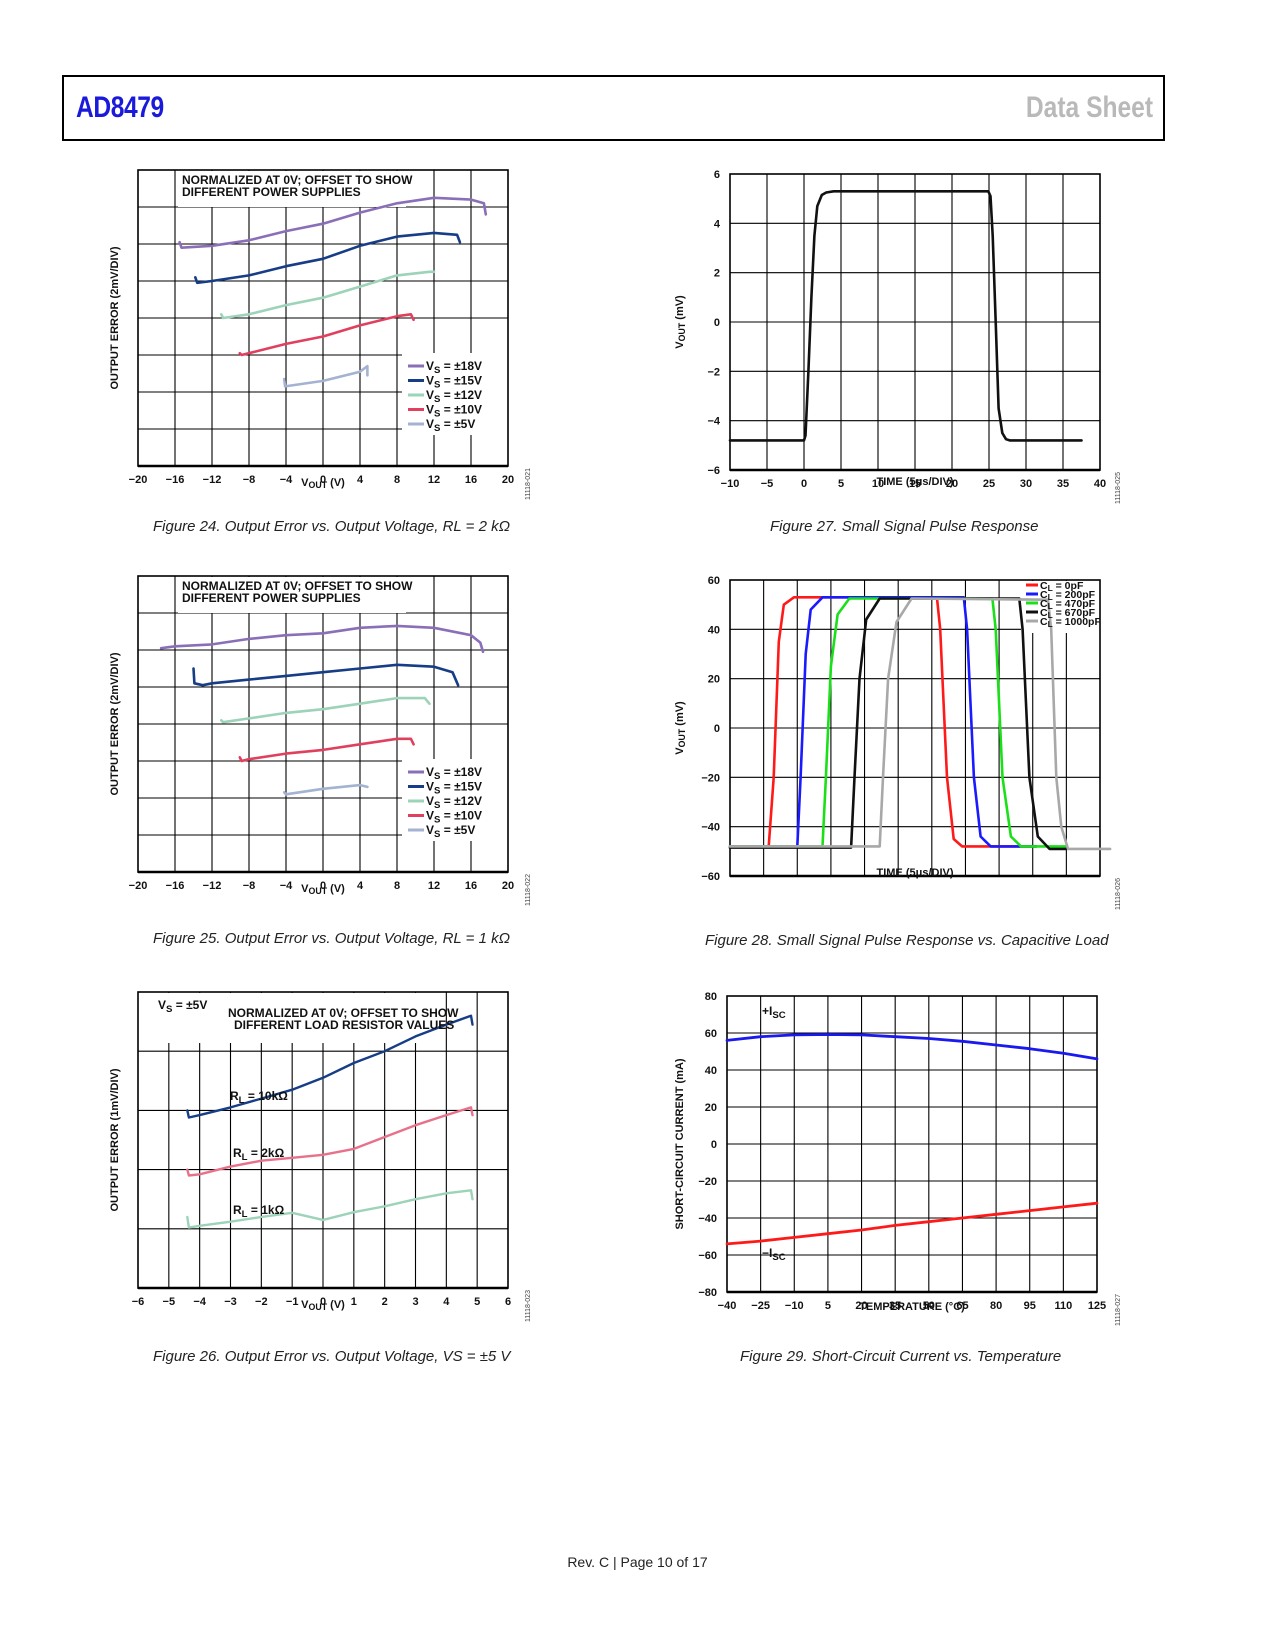 Image resolution: width=1275 pixels, height=1650 pixels. What do you see at coordinates (271, 598) in the screenshot?
I see `annotation-text-line: DIFFERENT POWER SUPPLIES` at bounding box center [271, 598].